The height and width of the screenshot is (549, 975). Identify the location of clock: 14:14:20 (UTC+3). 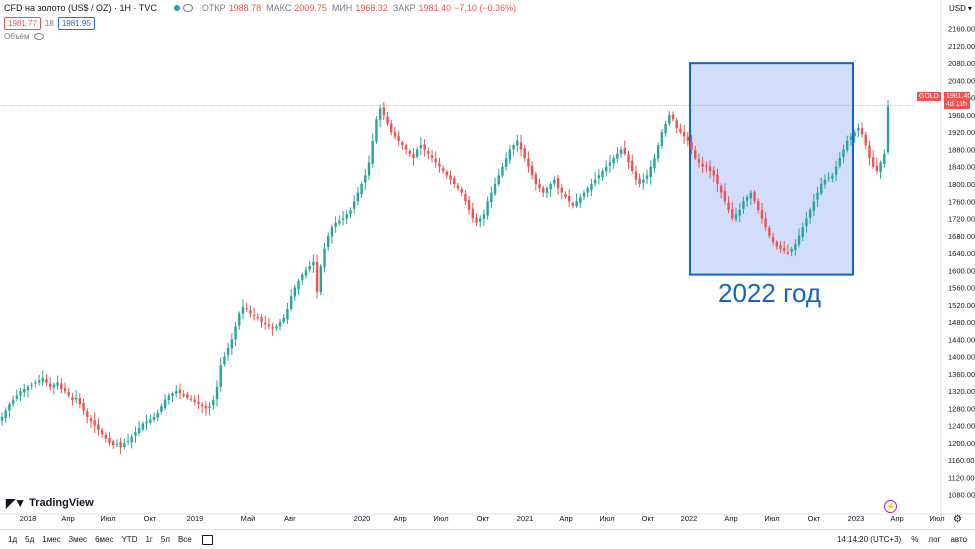
(869, 539).